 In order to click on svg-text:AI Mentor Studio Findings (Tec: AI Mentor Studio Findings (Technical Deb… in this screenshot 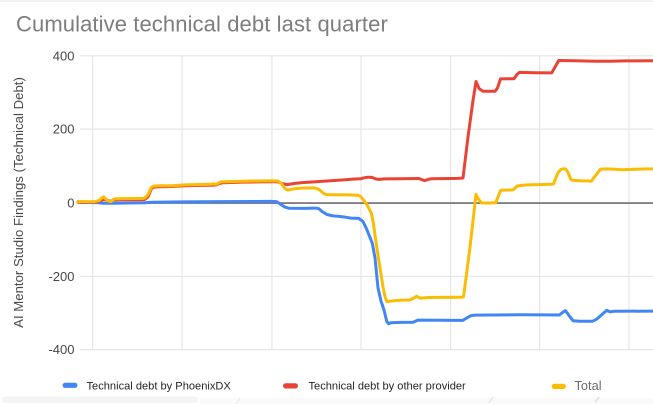, I will do `click(18, 202)`.